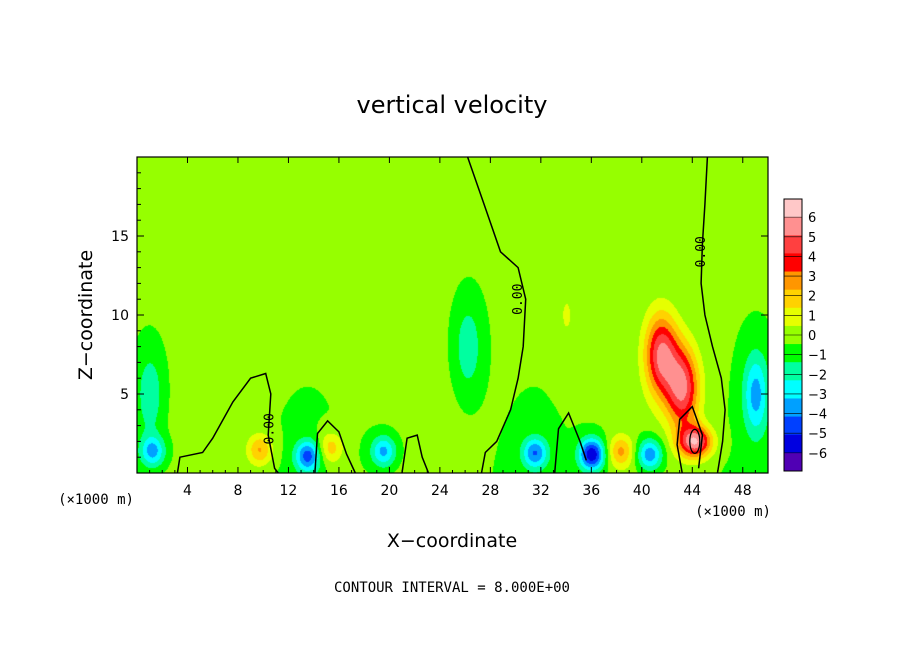  I want to click on colorbar-label: 6, so click(812, 218).